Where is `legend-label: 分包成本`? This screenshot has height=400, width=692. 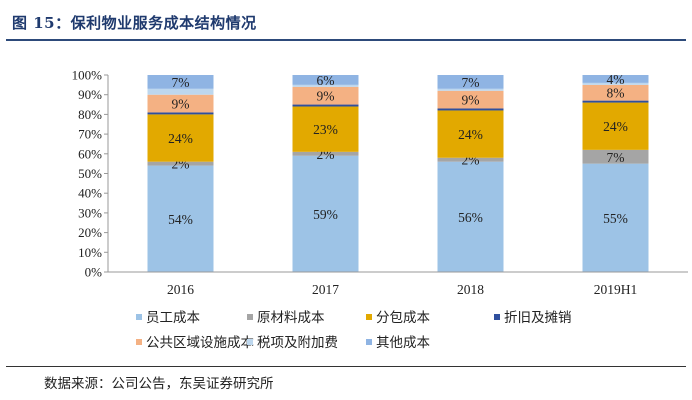
legend-label: 分包成本 is located at coordinates (403, 317).